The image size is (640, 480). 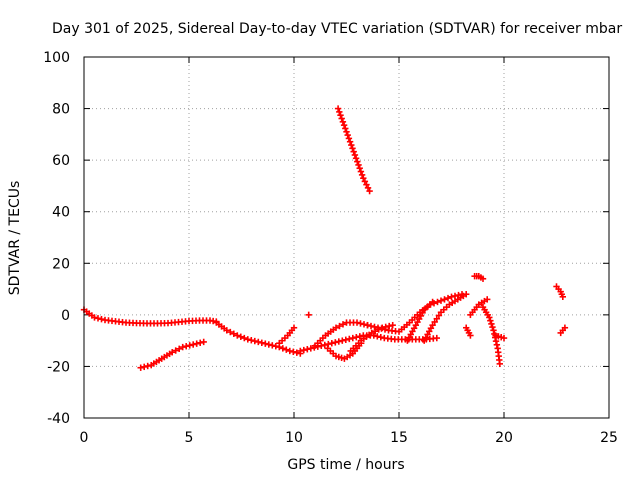 What do you see at coordinates (84, 438) in the screenshot?
I see `x-tick-label: 0` at bounding box center [84, 438].